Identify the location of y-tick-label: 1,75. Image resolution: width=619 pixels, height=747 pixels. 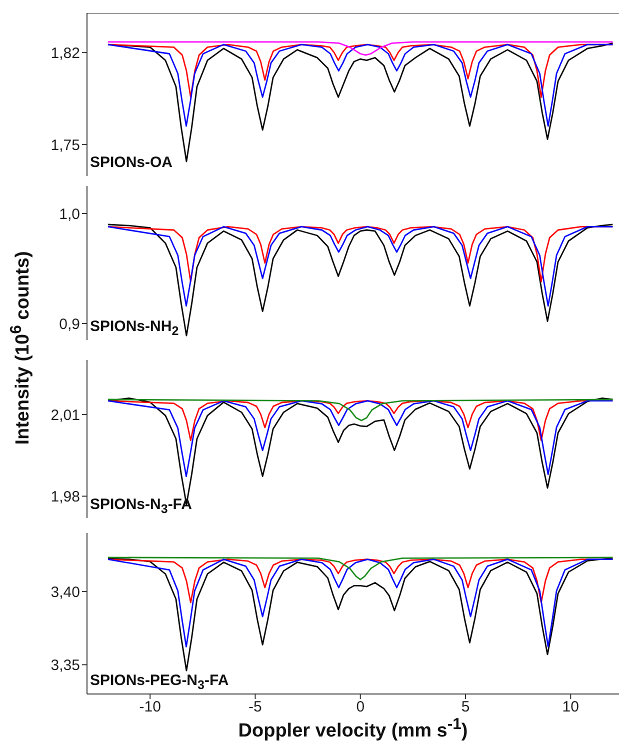
(65, 145).